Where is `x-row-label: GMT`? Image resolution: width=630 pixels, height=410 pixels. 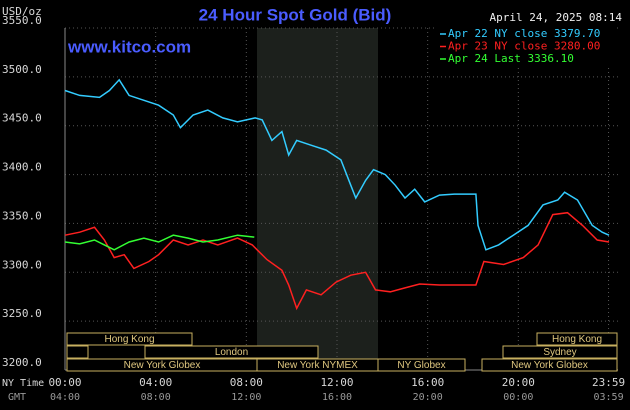 x-row-label: GMT is located at coordinates (17, 397).